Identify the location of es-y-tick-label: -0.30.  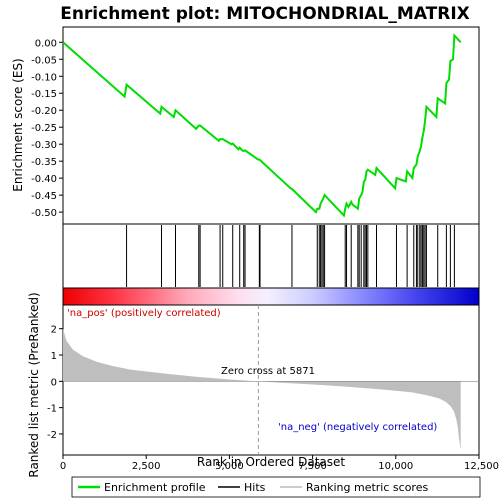
(44, 145).